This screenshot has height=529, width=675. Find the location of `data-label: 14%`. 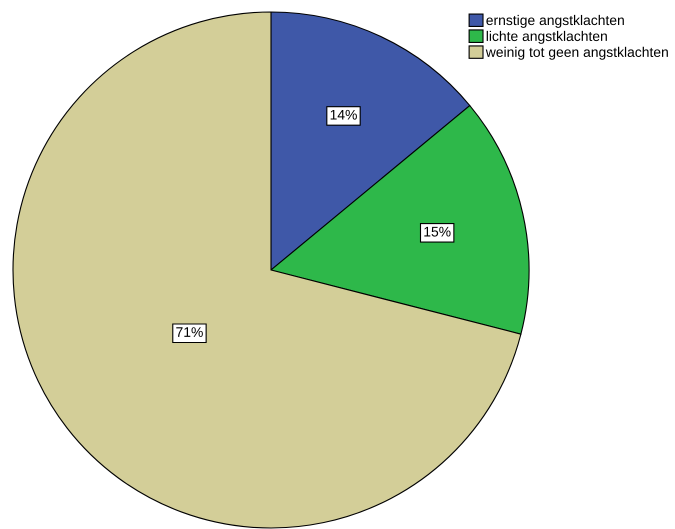

data-label: 14% is located at coordinates (343, 115).